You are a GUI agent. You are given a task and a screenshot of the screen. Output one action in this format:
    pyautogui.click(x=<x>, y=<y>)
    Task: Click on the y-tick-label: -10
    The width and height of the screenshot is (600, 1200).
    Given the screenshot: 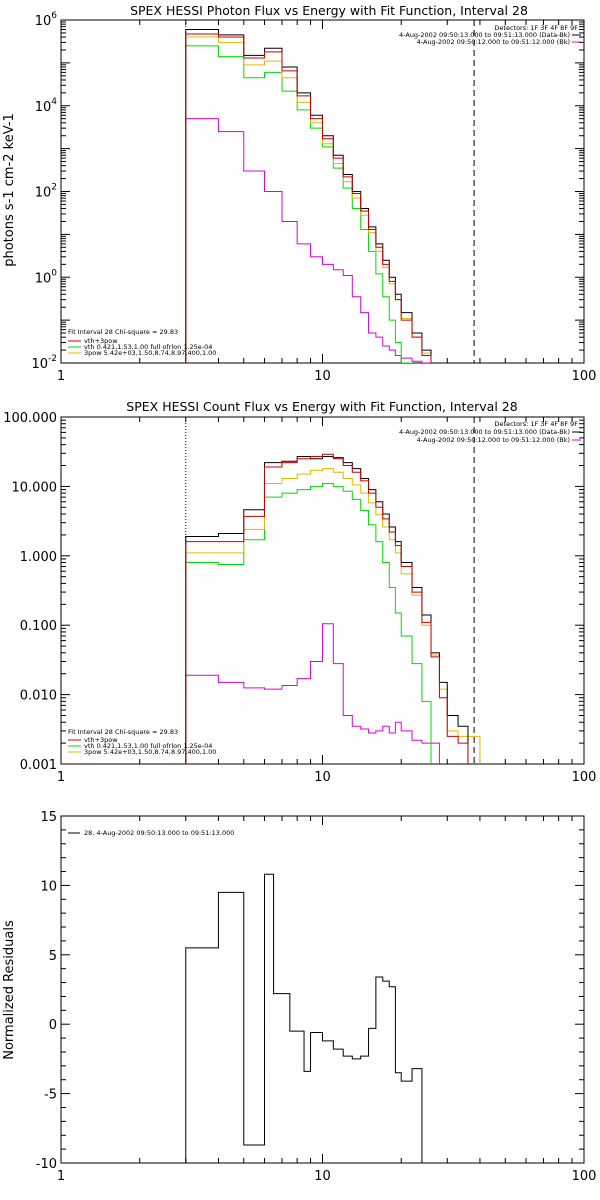 What is the action you would take?
    pyautogui.click(x=46, y=1164)
    